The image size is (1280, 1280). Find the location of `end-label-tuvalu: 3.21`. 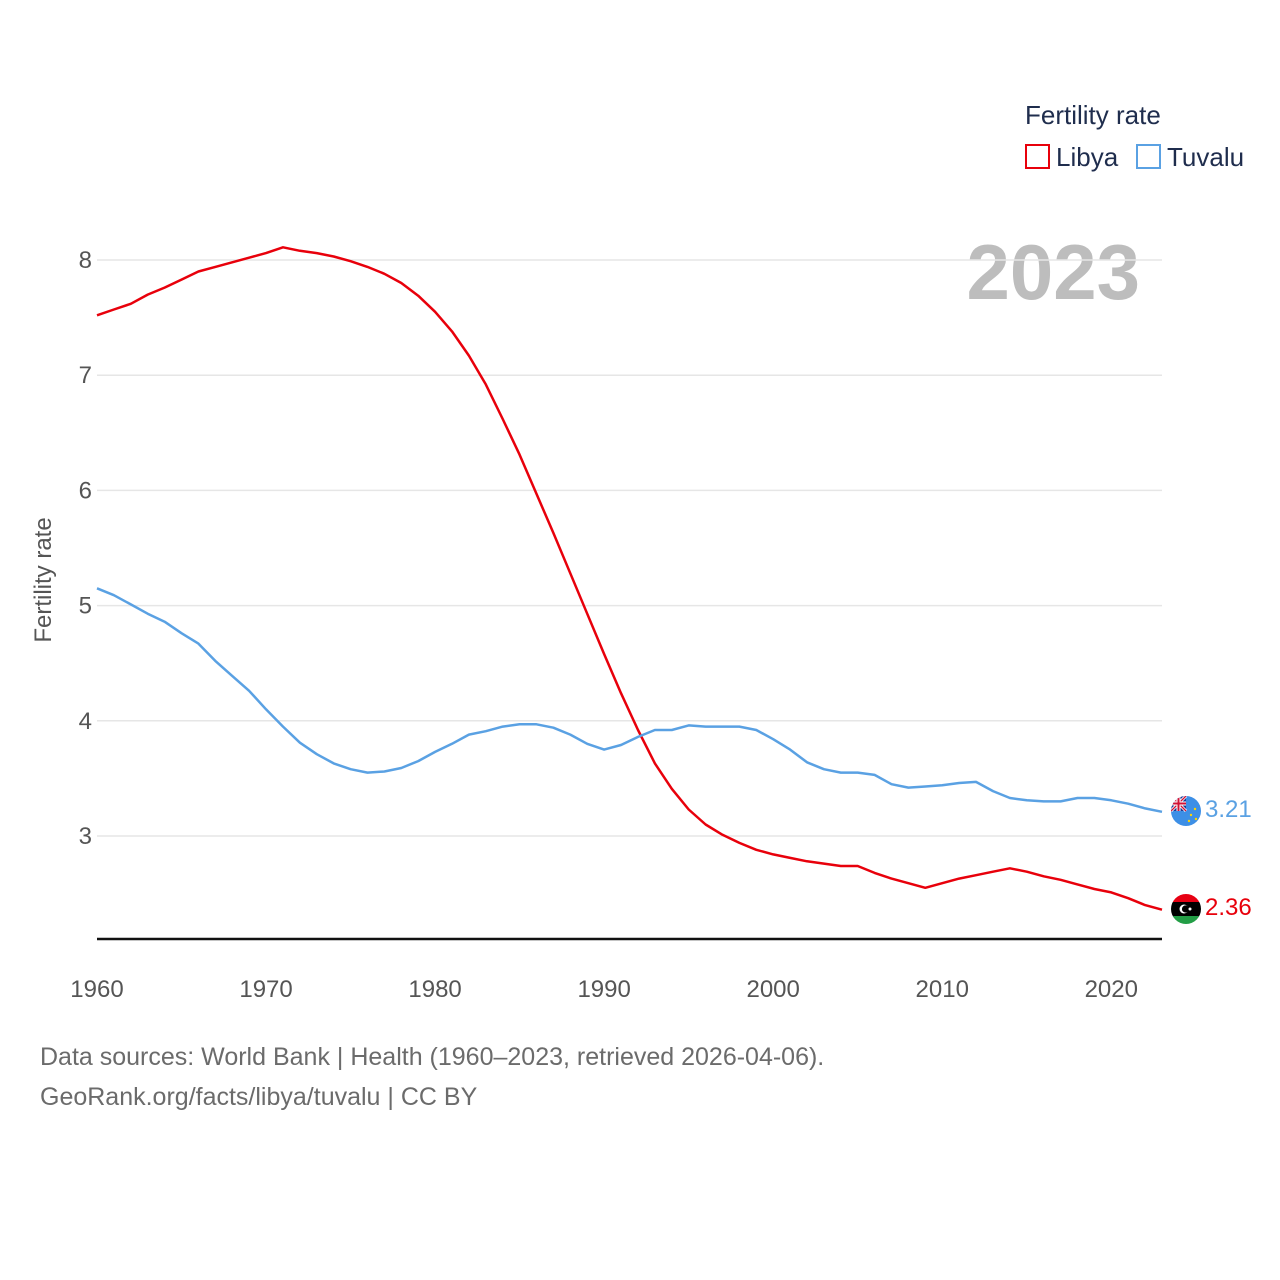

end-label-tuvalu: 3.21 is located at coordinates (1228, 809).